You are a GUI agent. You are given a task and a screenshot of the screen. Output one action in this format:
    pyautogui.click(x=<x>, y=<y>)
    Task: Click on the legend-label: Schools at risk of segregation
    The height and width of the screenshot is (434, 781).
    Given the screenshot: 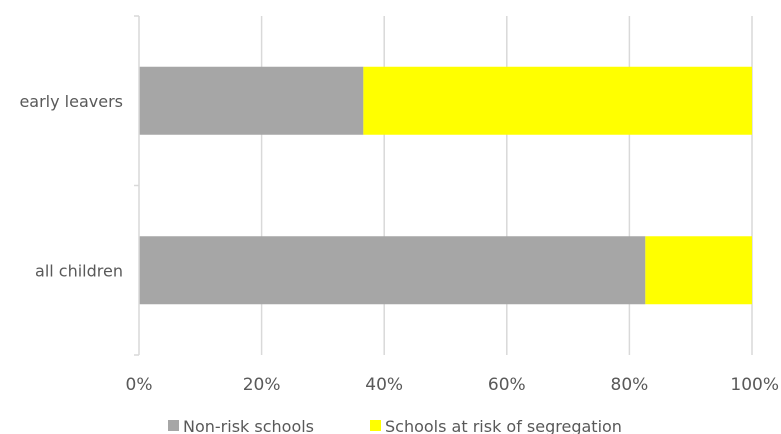 What is the action you would take?
    pyautogui.click(x=503, y=425)
    